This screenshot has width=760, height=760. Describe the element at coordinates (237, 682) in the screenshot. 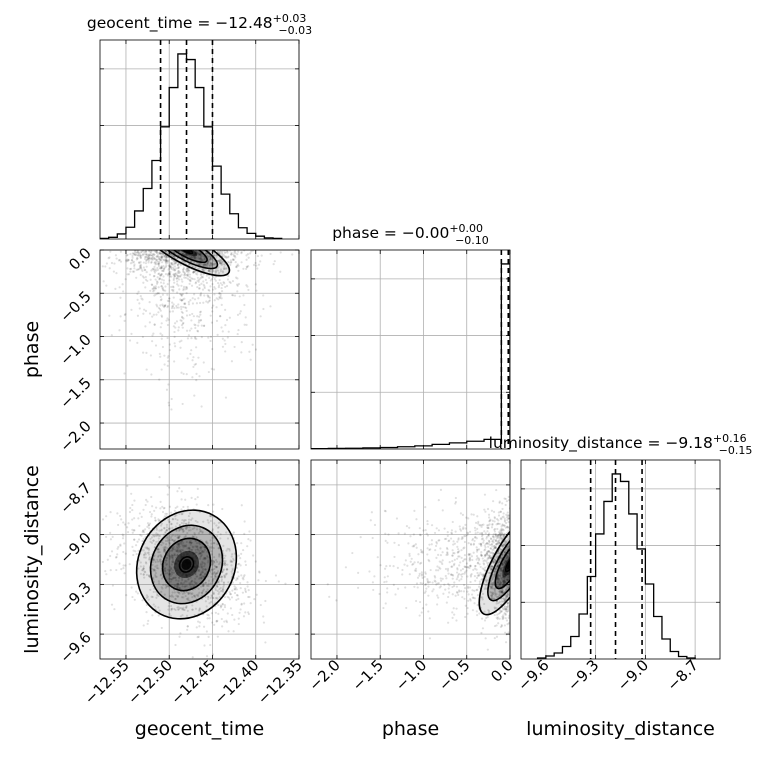

I see `x-tick-label: −12.40` at that location.